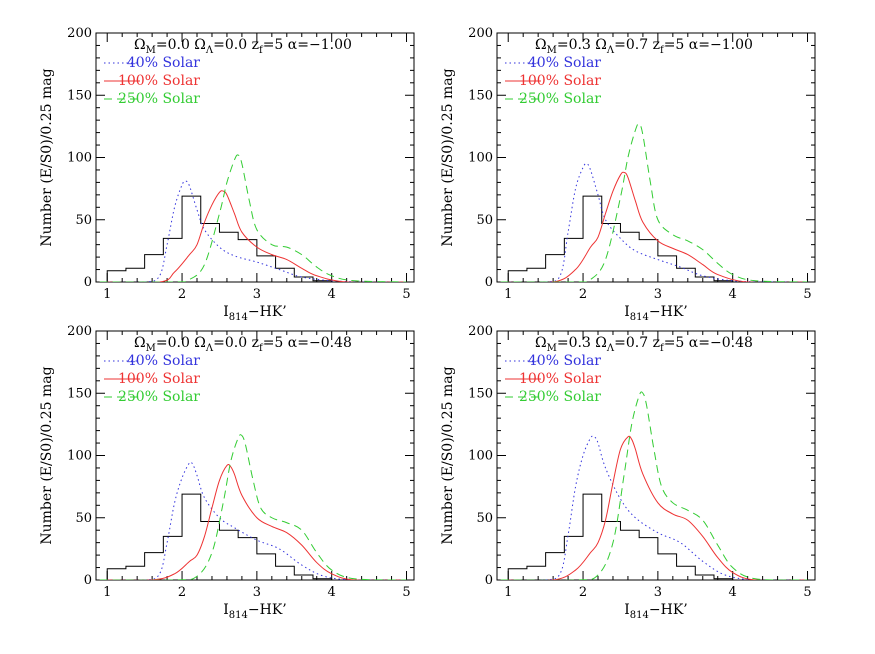  I want to click on title-part: −1.00, so click(731, 45).